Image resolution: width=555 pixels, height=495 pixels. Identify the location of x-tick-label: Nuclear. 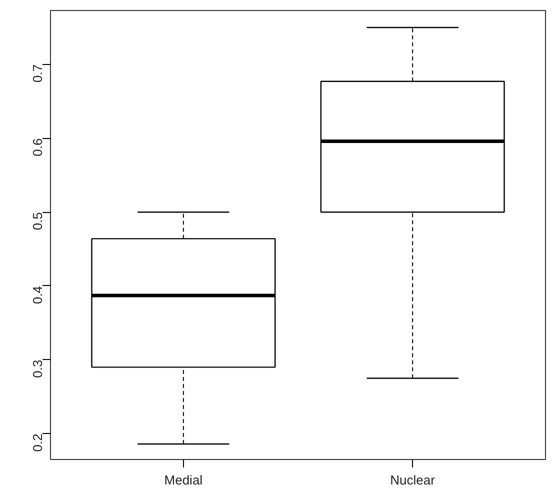
(413, 480).